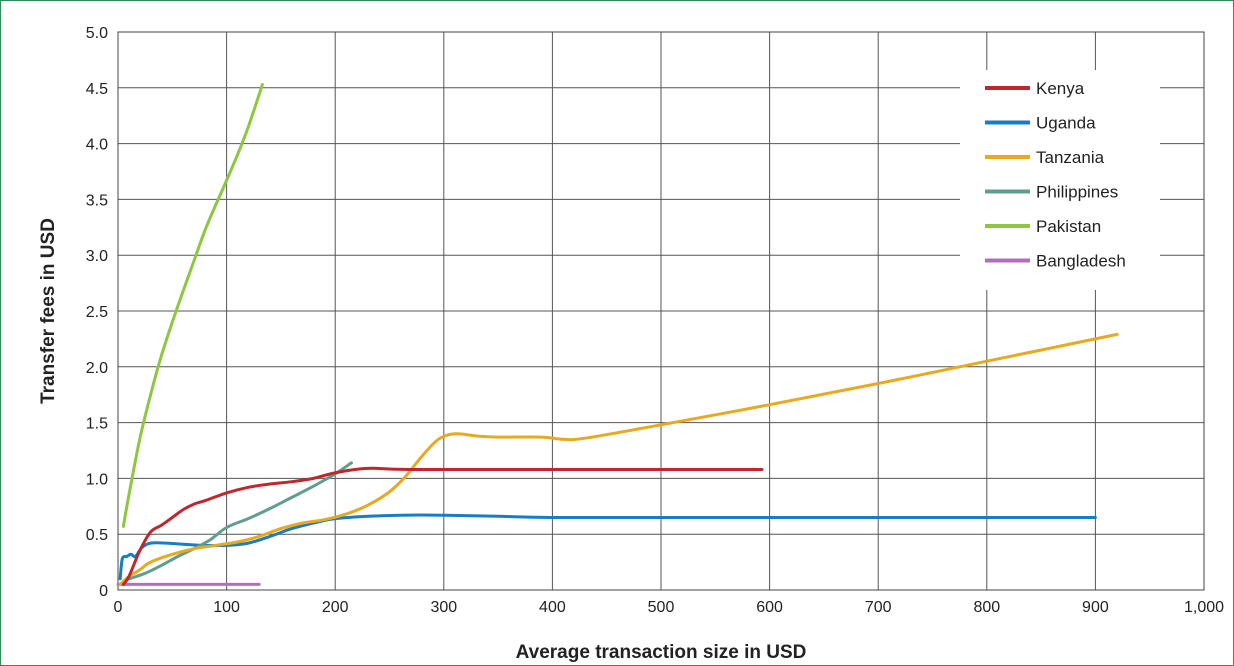 This screenshot has width=1234, height=666. Describe the element at coordinates (1066, 123) in the screenshot. I see `legend-label-uganda: Uganda` at that location.